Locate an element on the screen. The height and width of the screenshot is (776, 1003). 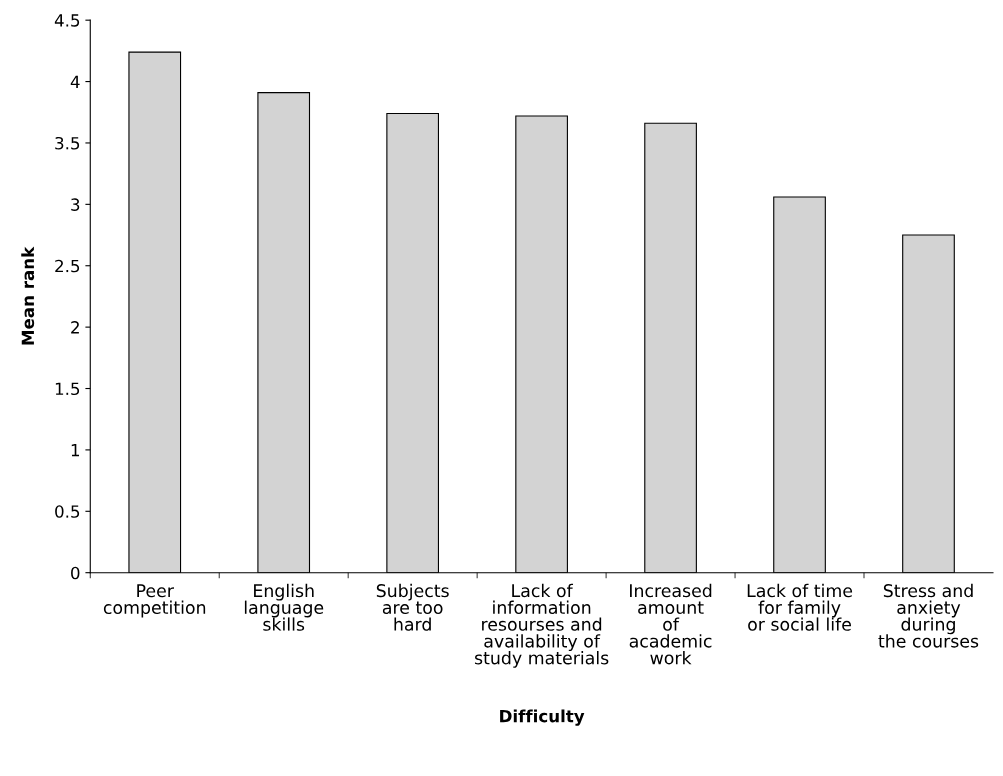
y-tick-label: 0.5 is located at coordinates (67, 511).